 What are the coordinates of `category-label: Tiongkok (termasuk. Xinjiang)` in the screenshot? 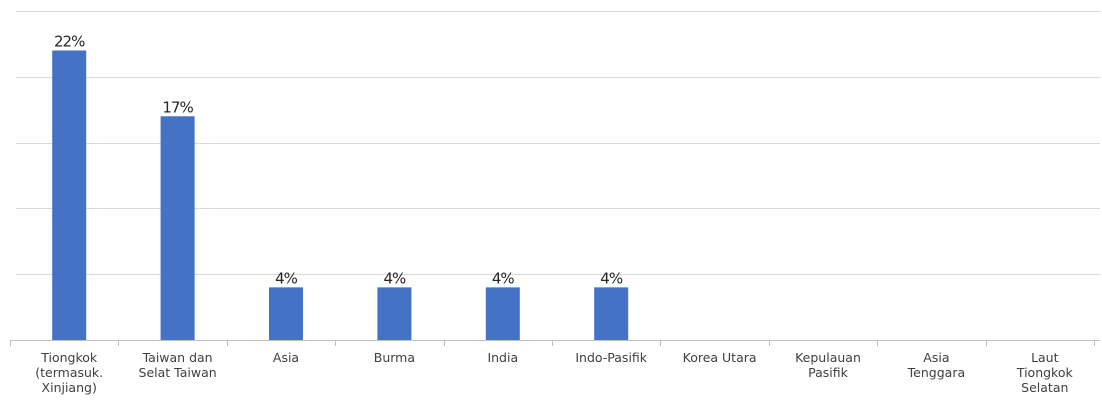 It's located at (69, 372).